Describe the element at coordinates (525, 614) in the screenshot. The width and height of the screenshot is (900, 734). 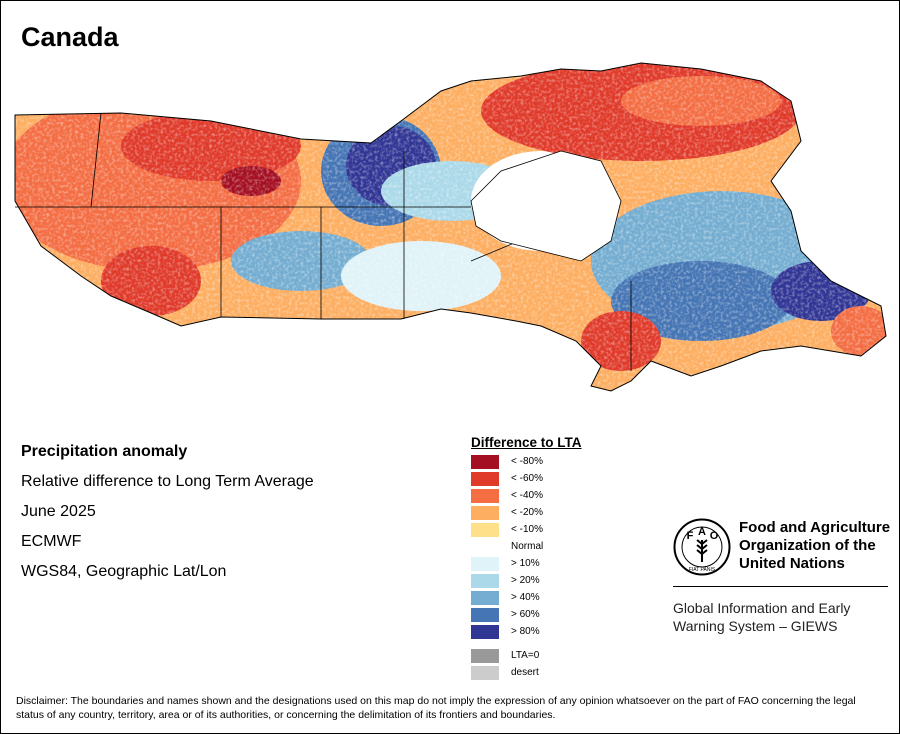
I see `legend-label: > 60%` at that location.